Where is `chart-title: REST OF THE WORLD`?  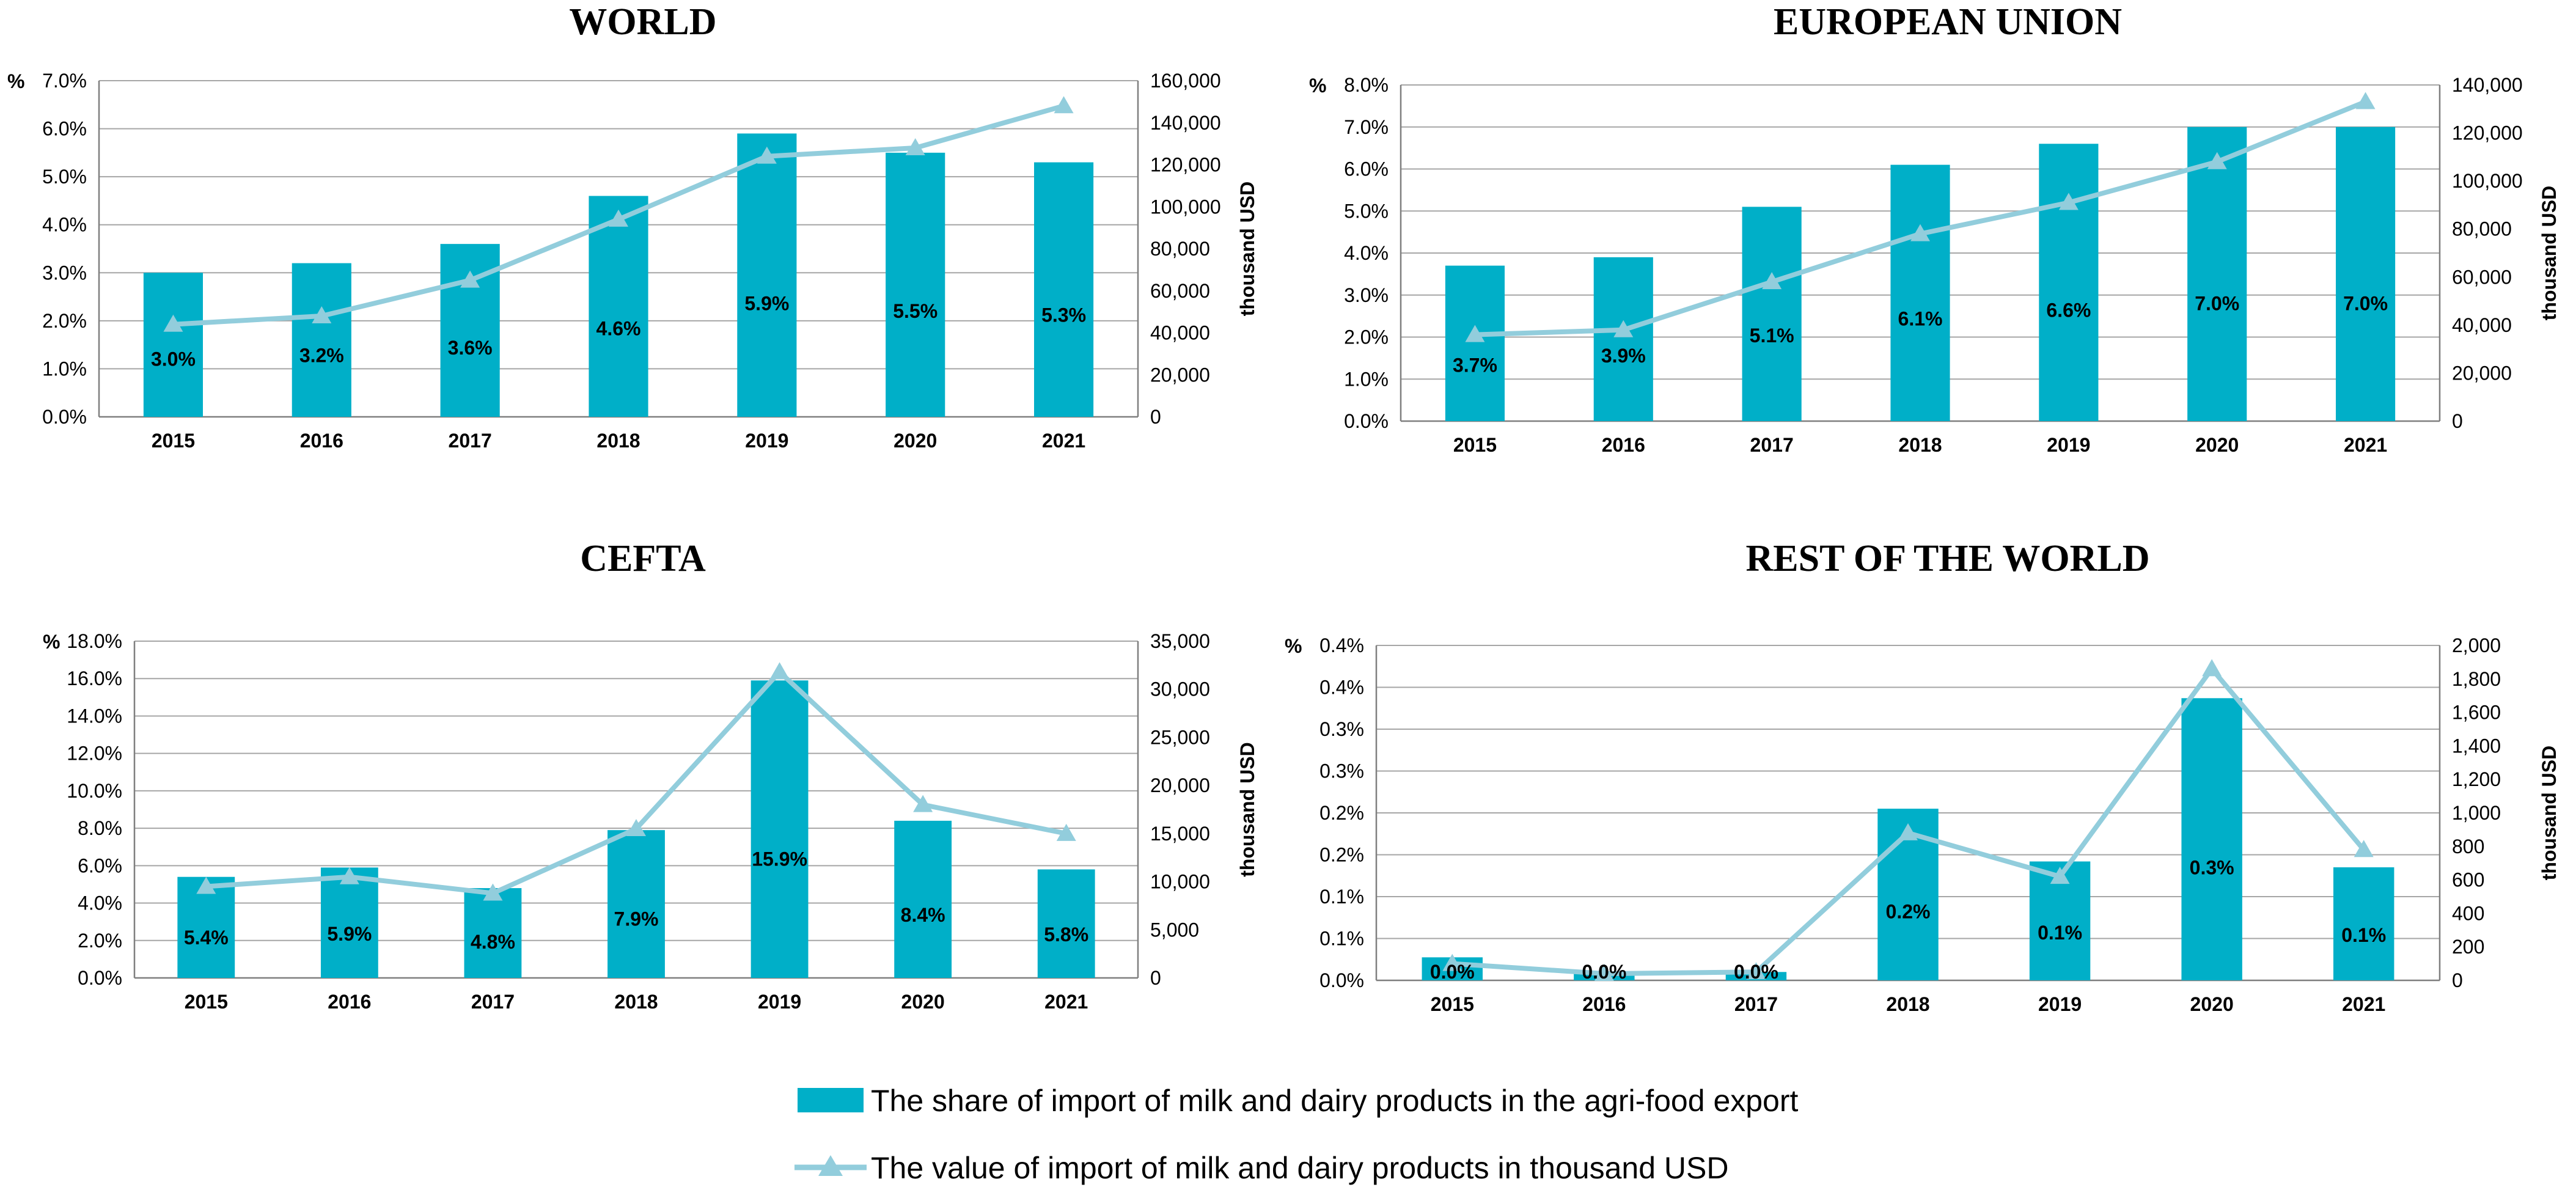
chart-title: REST OF THE WORLD is located at coordinates (1948, 558).